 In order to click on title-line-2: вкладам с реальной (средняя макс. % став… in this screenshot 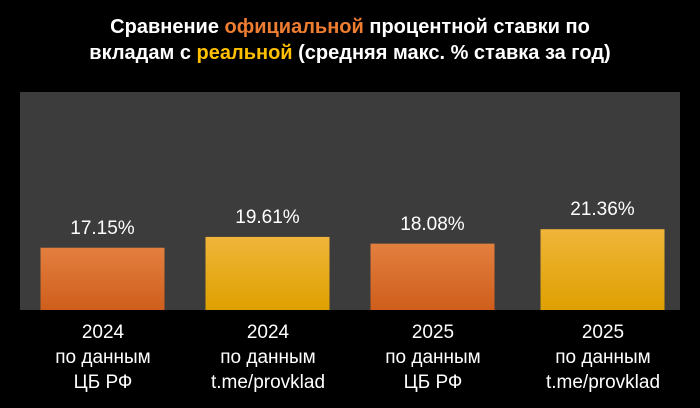, I will do `click(350, 53)`.